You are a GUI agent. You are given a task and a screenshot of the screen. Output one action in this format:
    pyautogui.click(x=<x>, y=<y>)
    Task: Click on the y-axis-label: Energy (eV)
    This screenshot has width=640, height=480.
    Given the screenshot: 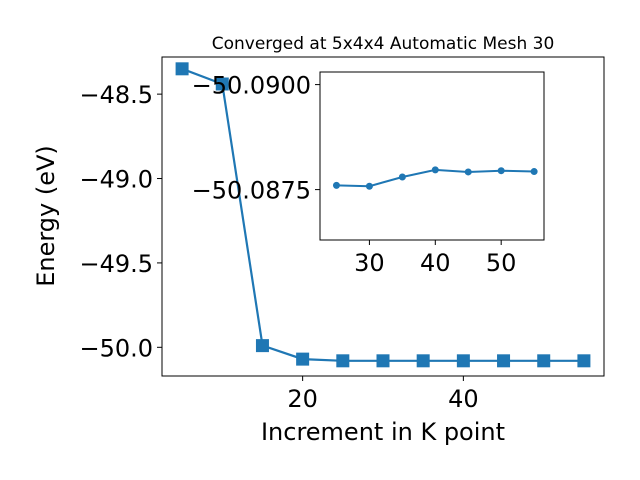 What is the action you would take?
    pyautogui.click(x=46, y=216)
    